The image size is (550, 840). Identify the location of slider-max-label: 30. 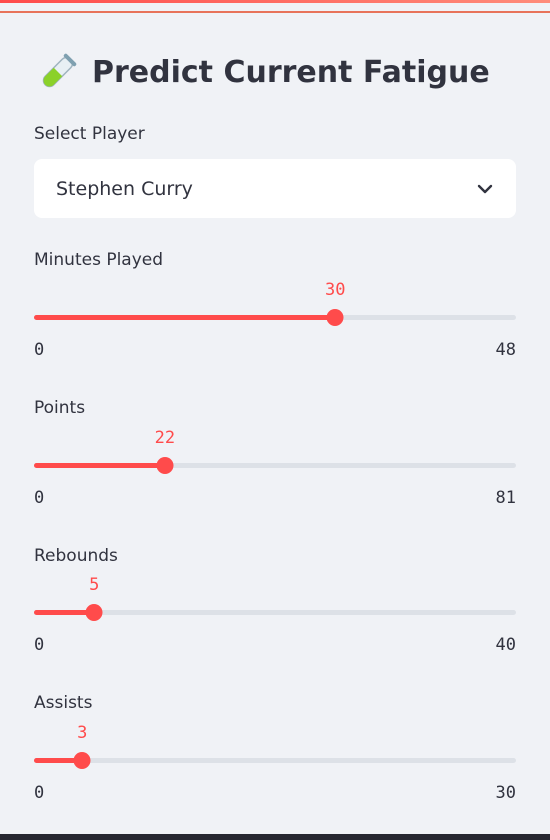
(505, 793).